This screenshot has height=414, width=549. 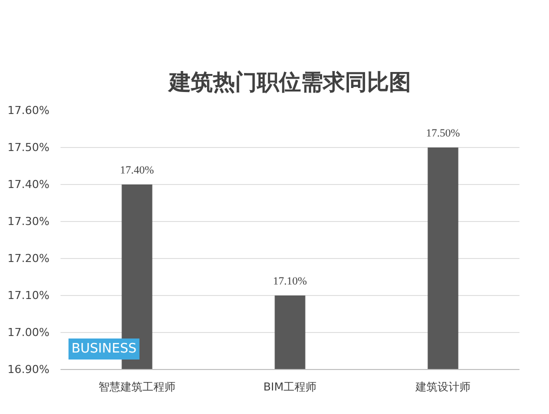 I want to click on x-tick-label: 建筑设计师, so click(x=442, y=387).